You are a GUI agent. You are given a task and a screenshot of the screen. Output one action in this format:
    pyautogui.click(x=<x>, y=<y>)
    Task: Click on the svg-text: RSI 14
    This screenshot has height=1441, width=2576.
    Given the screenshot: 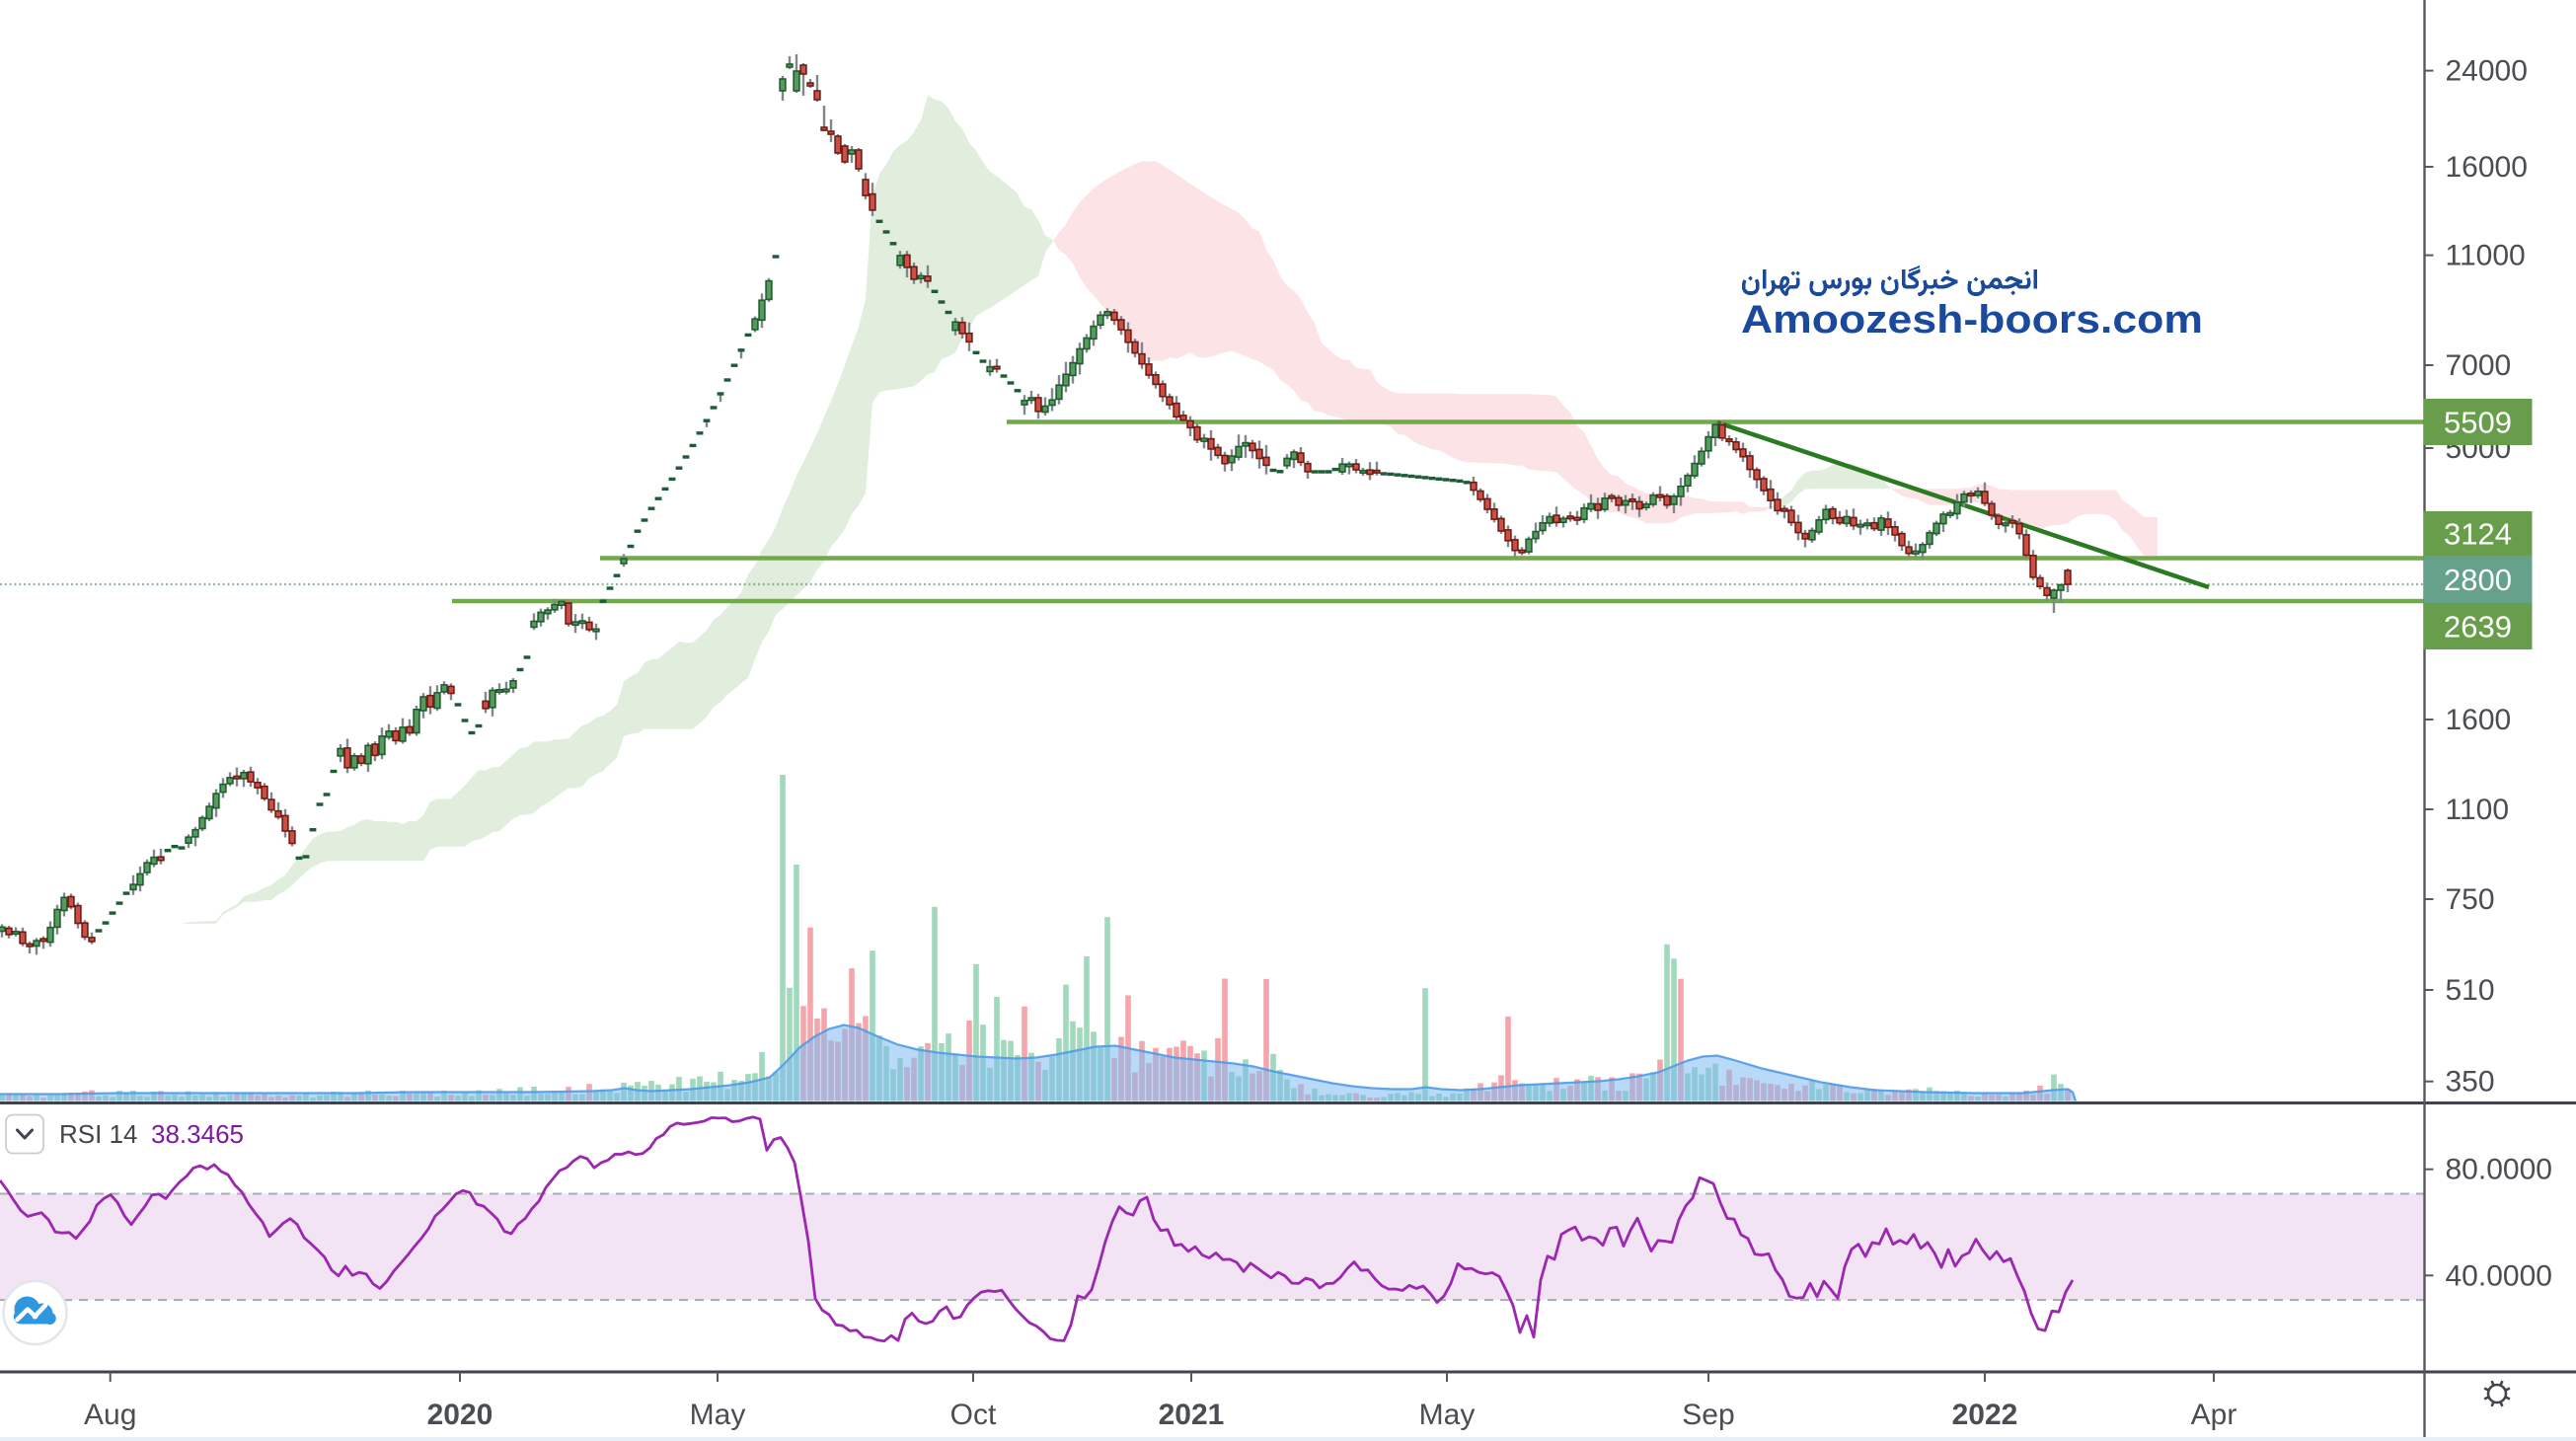 What is the action you would take?
    pyautogui.click(x=98, y=1134)
    